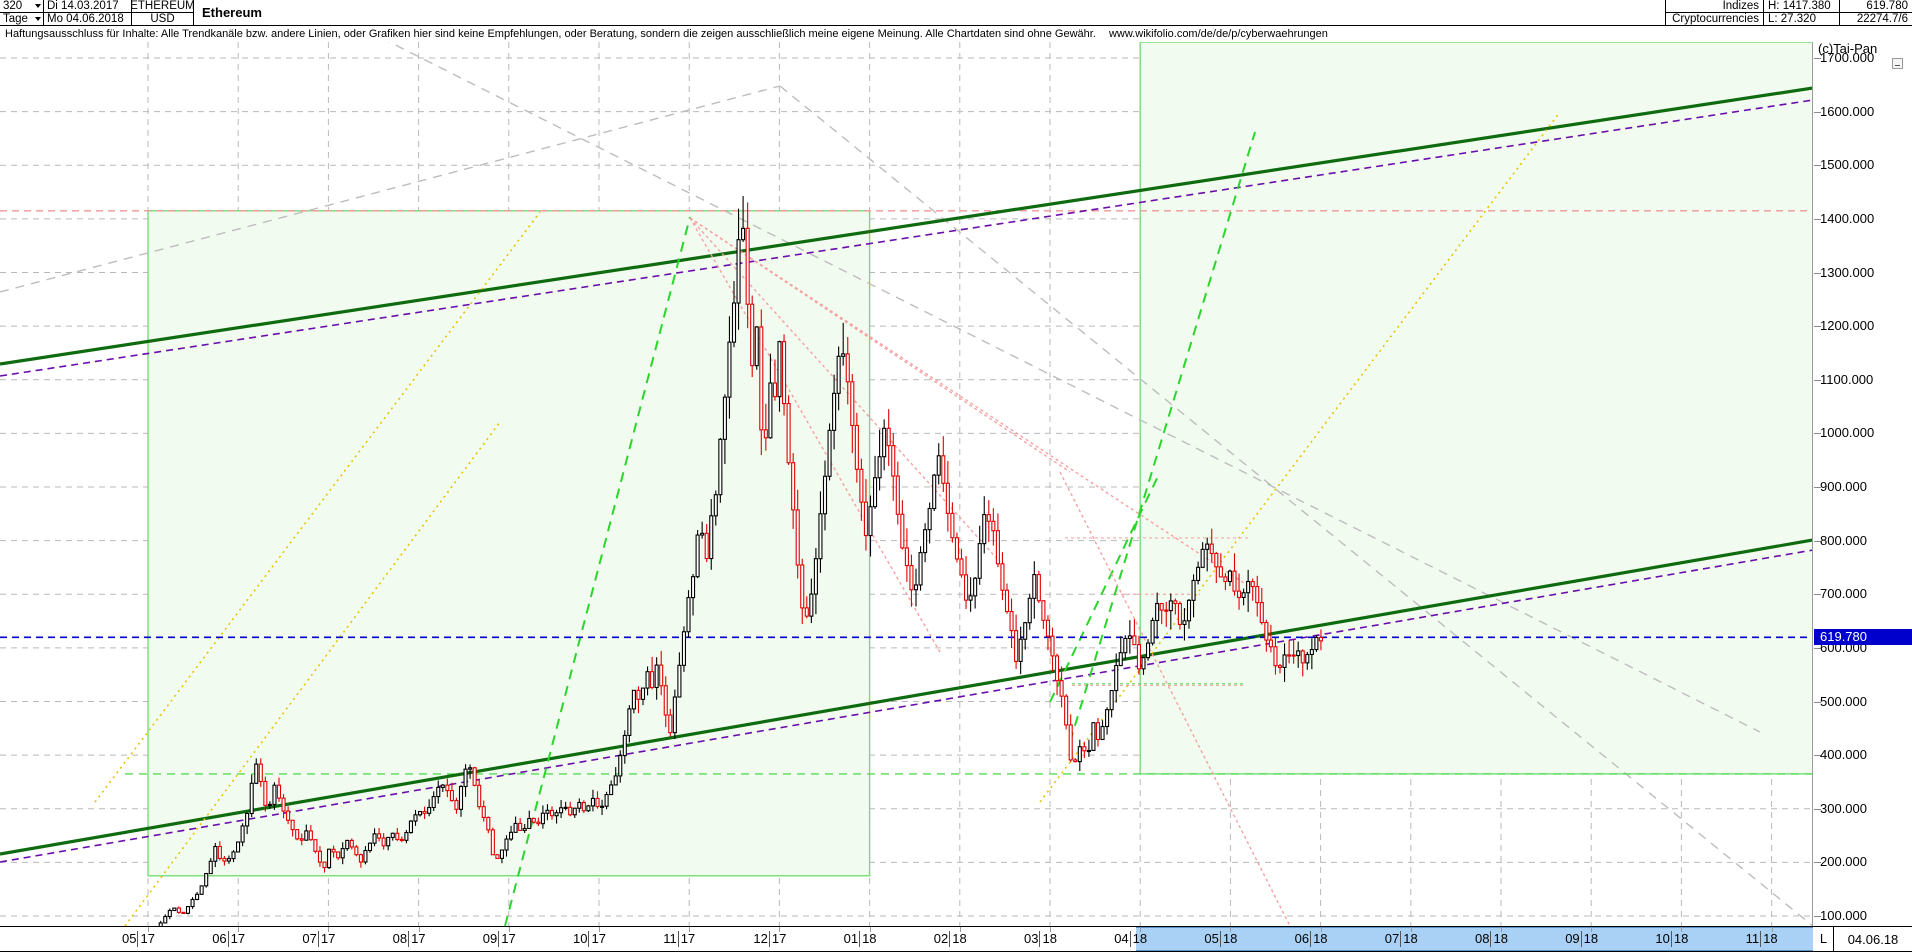  Describe the element at coordinates (312, 673) in the screenshot. I see `fib-gold-1b` at that location.